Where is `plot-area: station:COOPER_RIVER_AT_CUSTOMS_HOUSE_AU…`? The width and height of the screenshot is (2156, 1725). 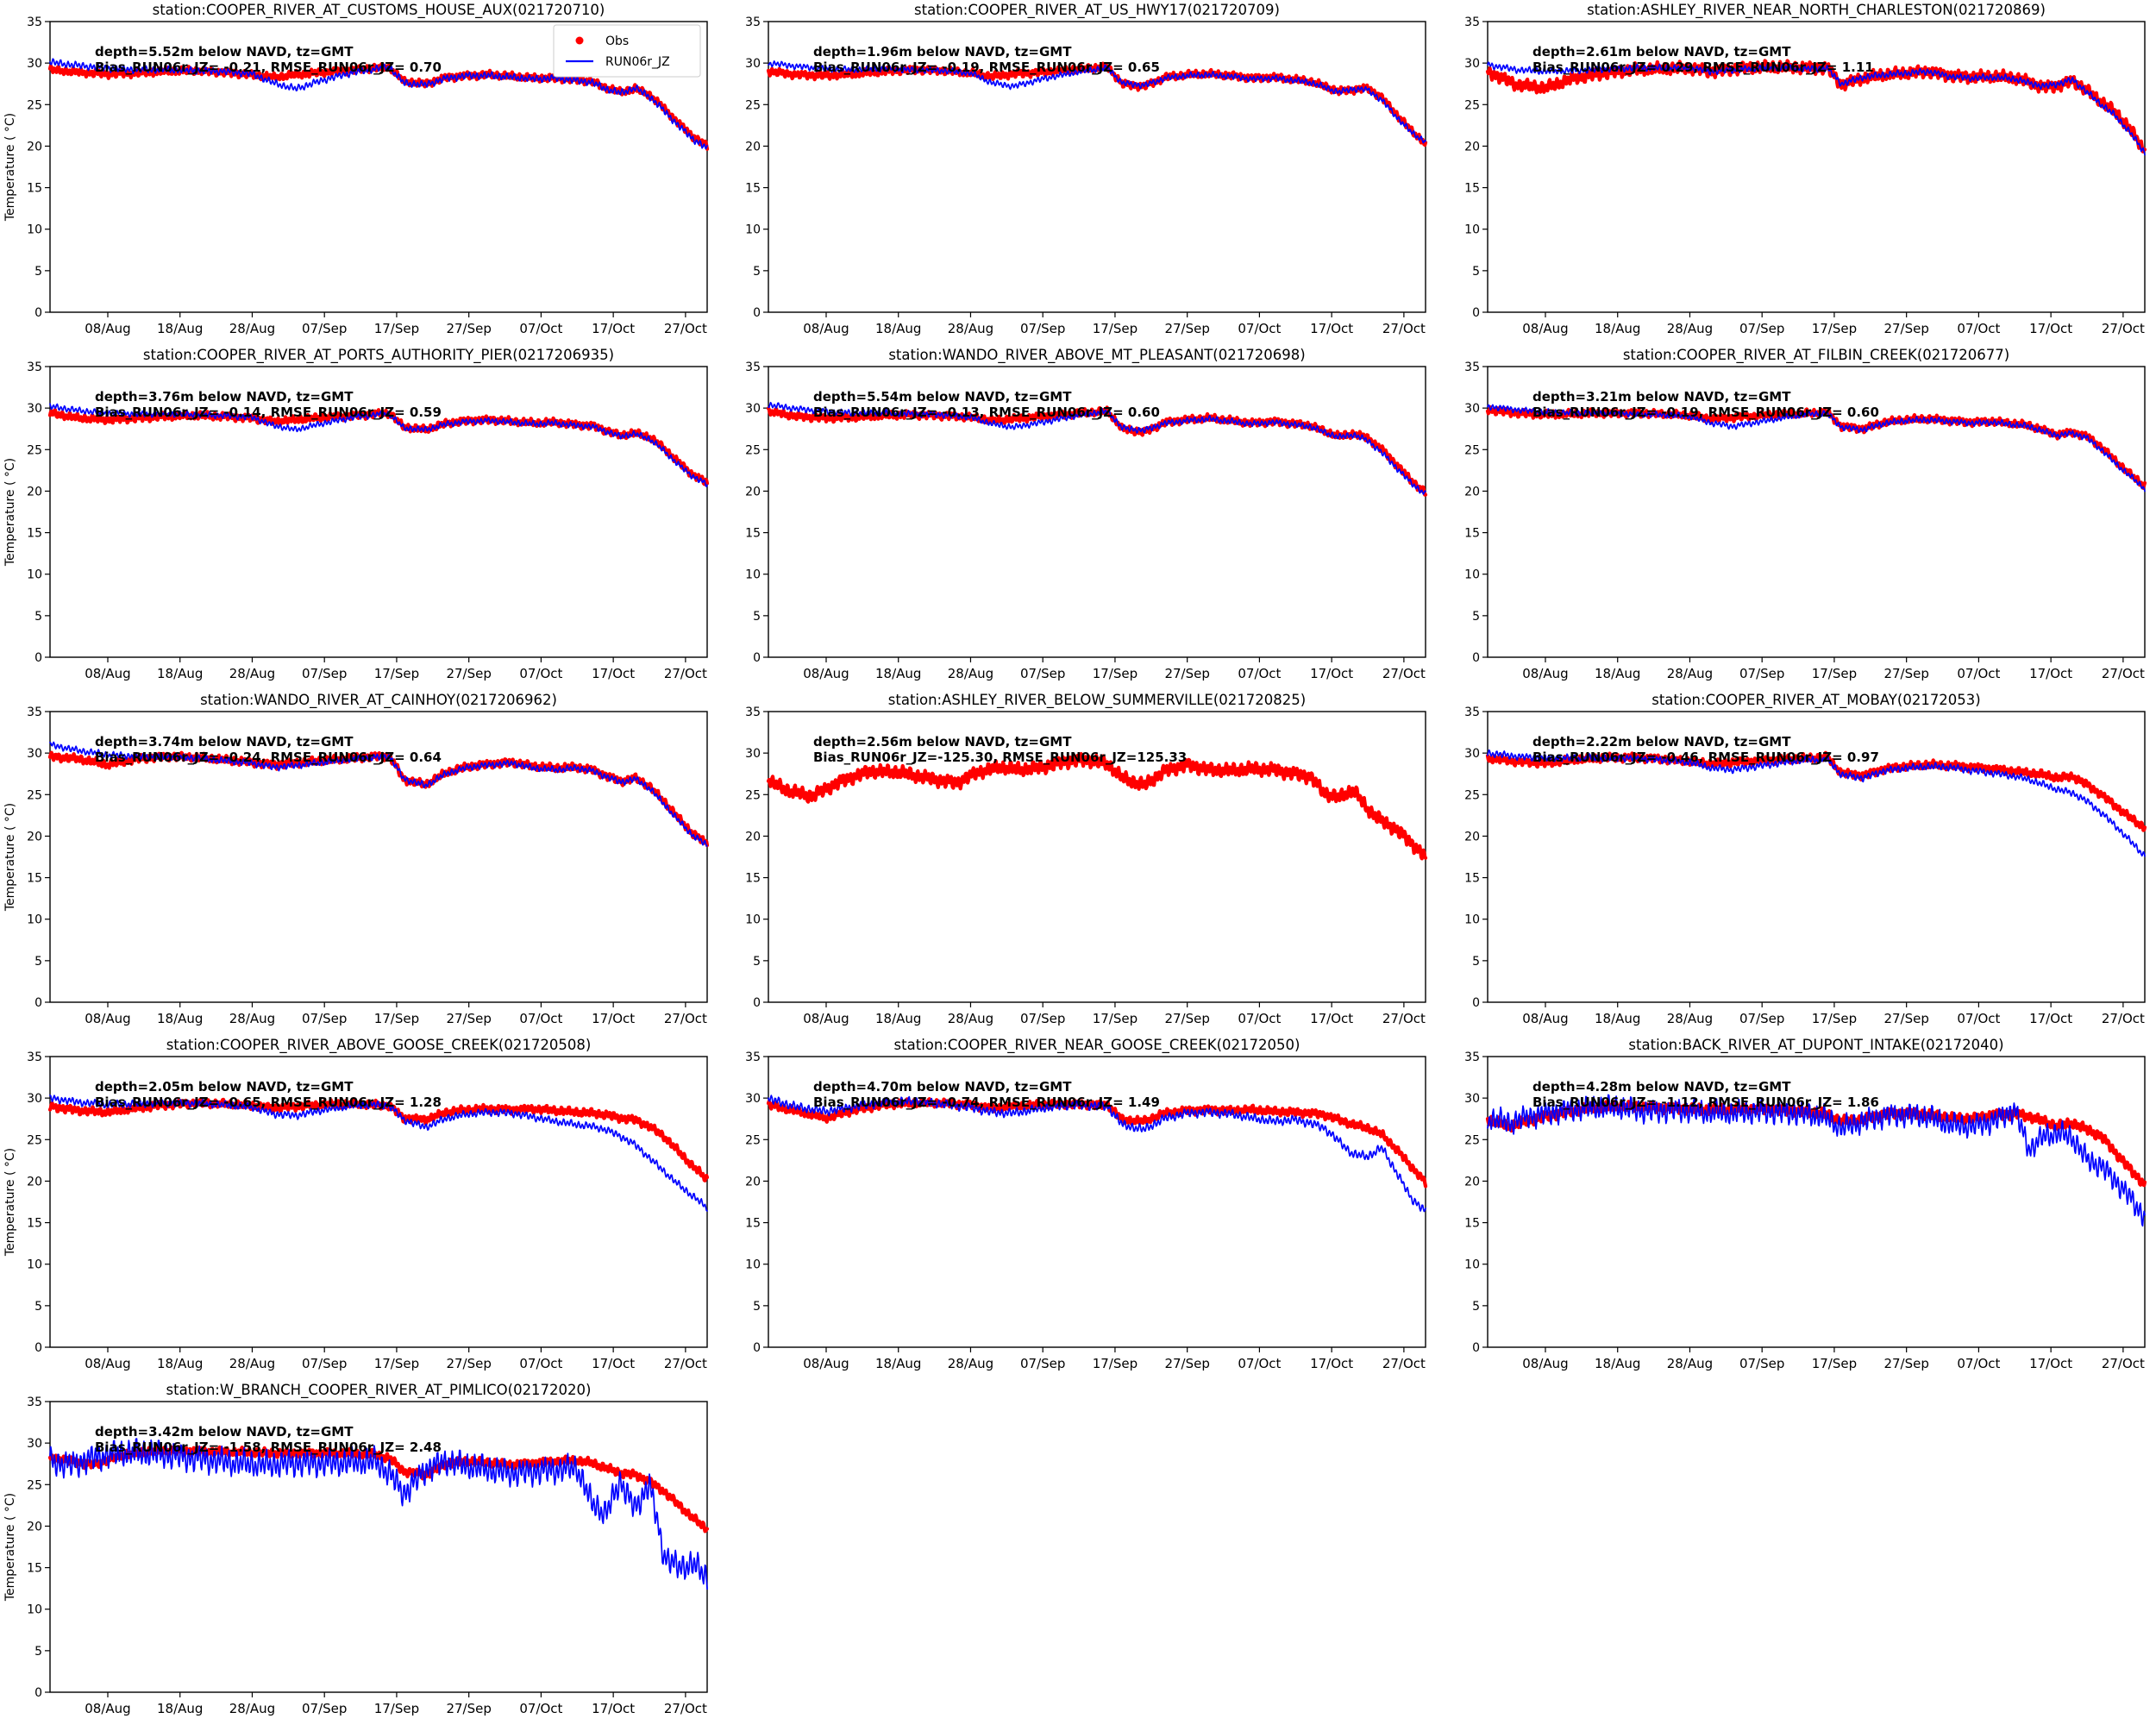 plot-area: station:COOPER_RIVER_AT_CUSTOMS_HOUSE_AU… is located at coordinates (356, 169).